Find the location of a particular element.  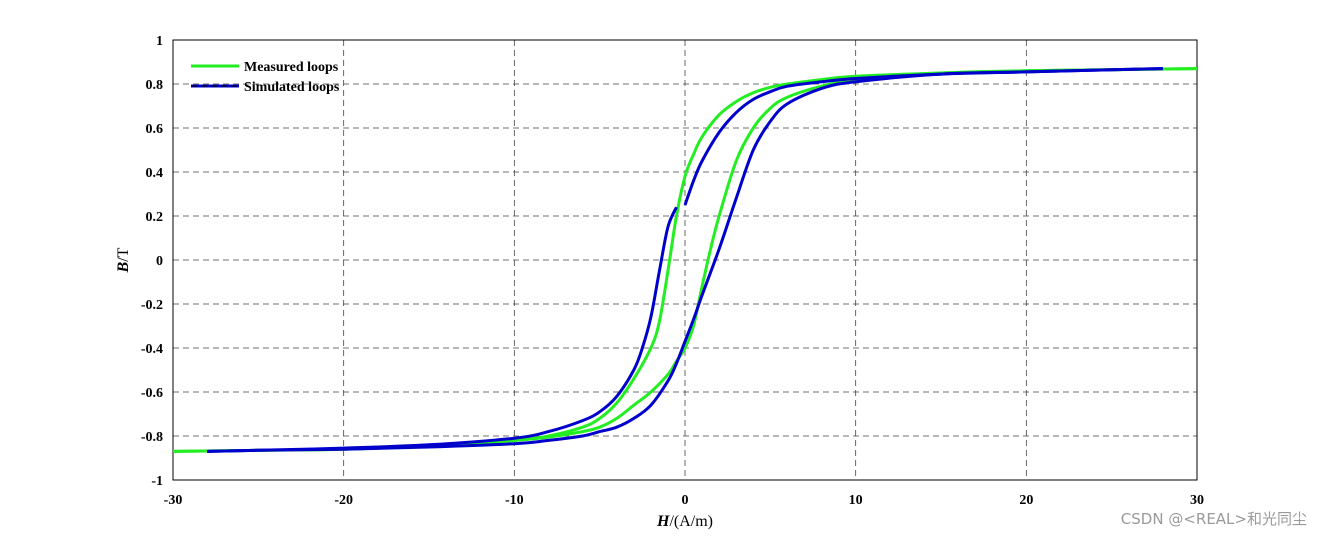

y-axis-label: B/T is located at coordinates (123, 260).